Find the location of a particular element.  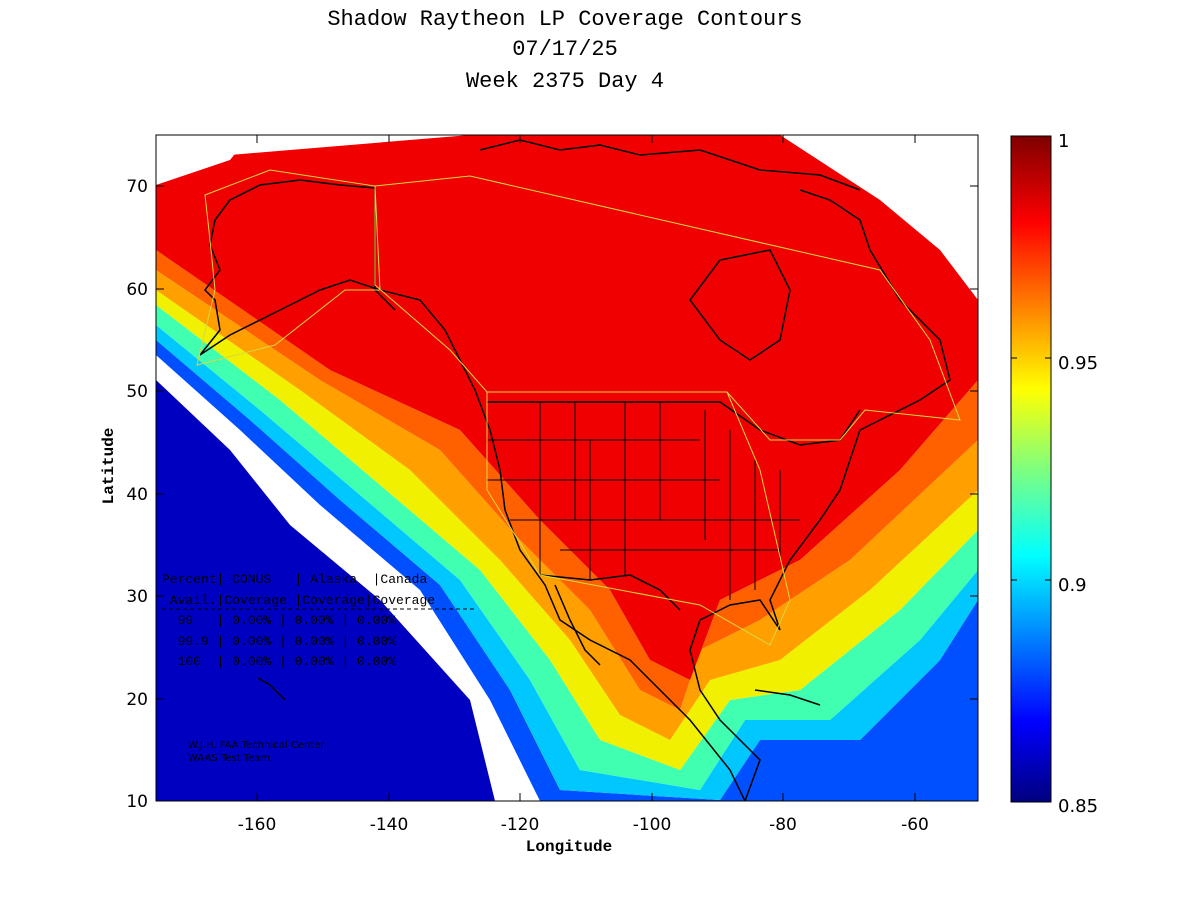

table-header: Avail.|Coverage |Coverage|Coverage is located at coordinates (298, 600).